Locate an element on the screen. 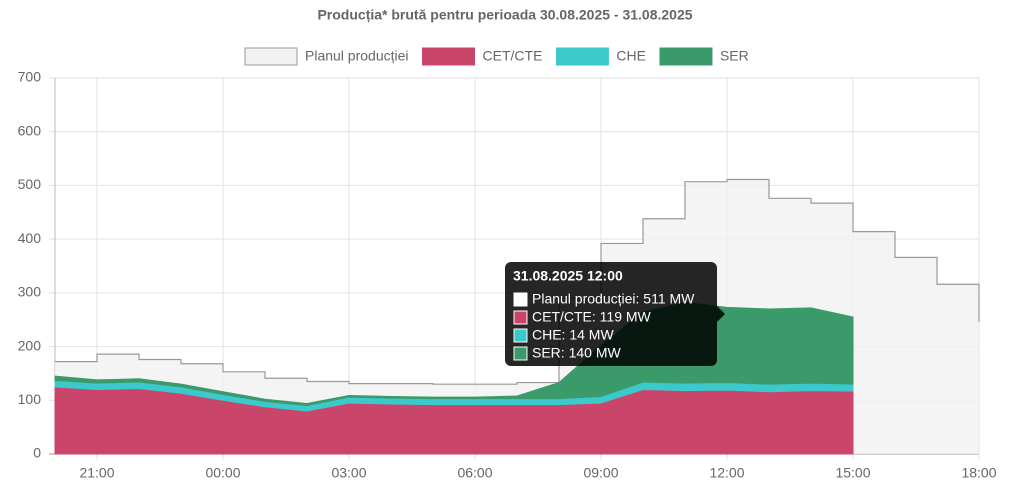 The height and width of the screenshot is (496, 1024). tooltip-box is located at coordinates (611, 314).